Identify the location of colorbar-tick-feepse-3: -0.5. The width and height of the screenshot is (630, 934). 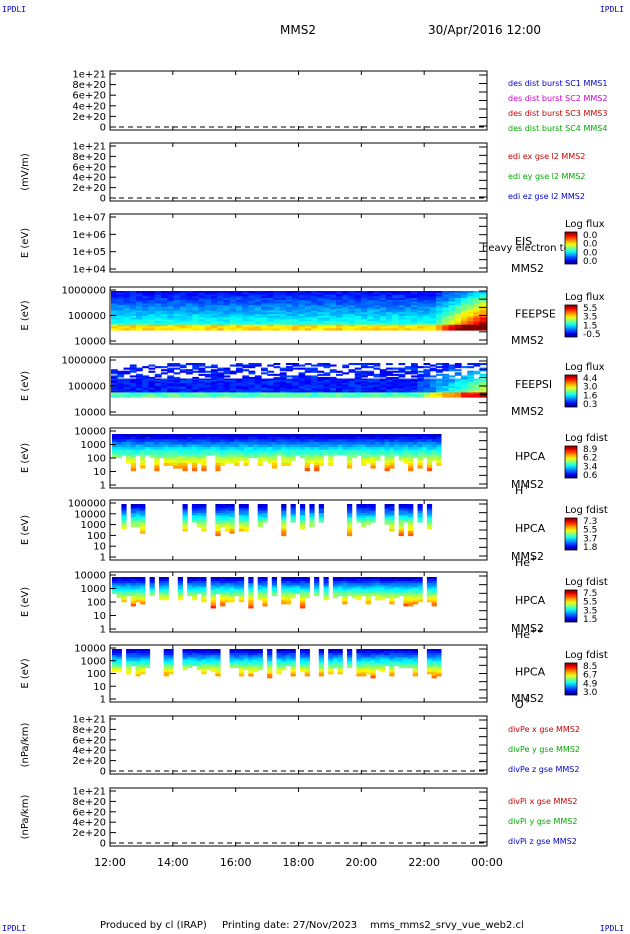
(592, 335).